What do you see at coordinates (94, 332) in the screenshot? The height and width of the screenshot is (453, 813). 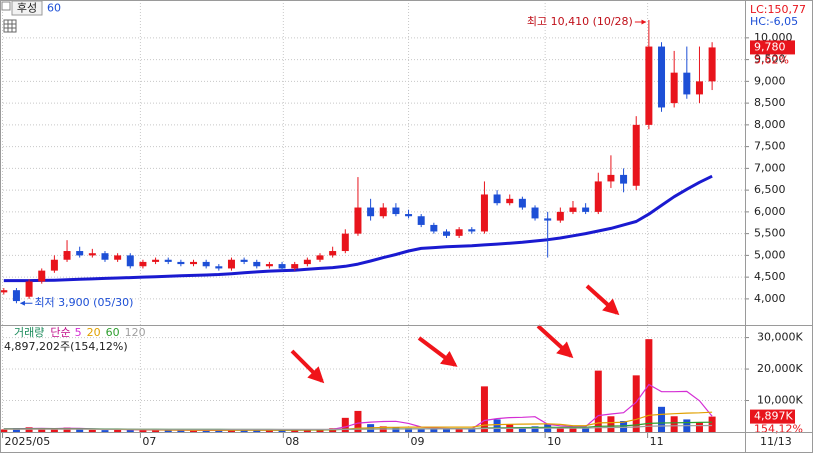 I see `legend-entry: 20` at bounding box center [94, 332].